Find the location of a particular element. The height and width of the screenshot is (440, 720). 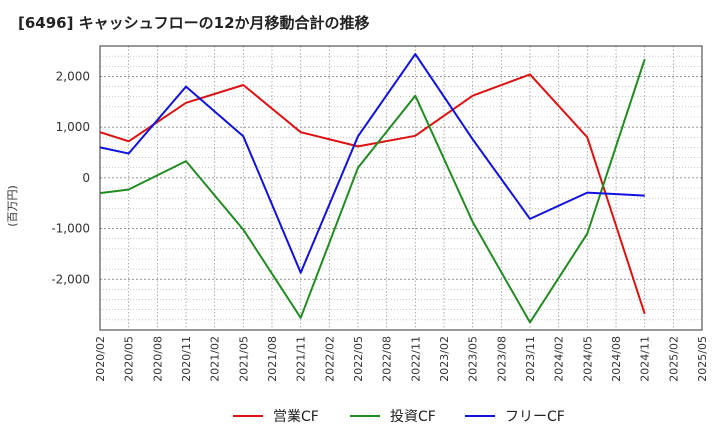

y-tick-label: -1,000 is located at coordinates (70, 229).